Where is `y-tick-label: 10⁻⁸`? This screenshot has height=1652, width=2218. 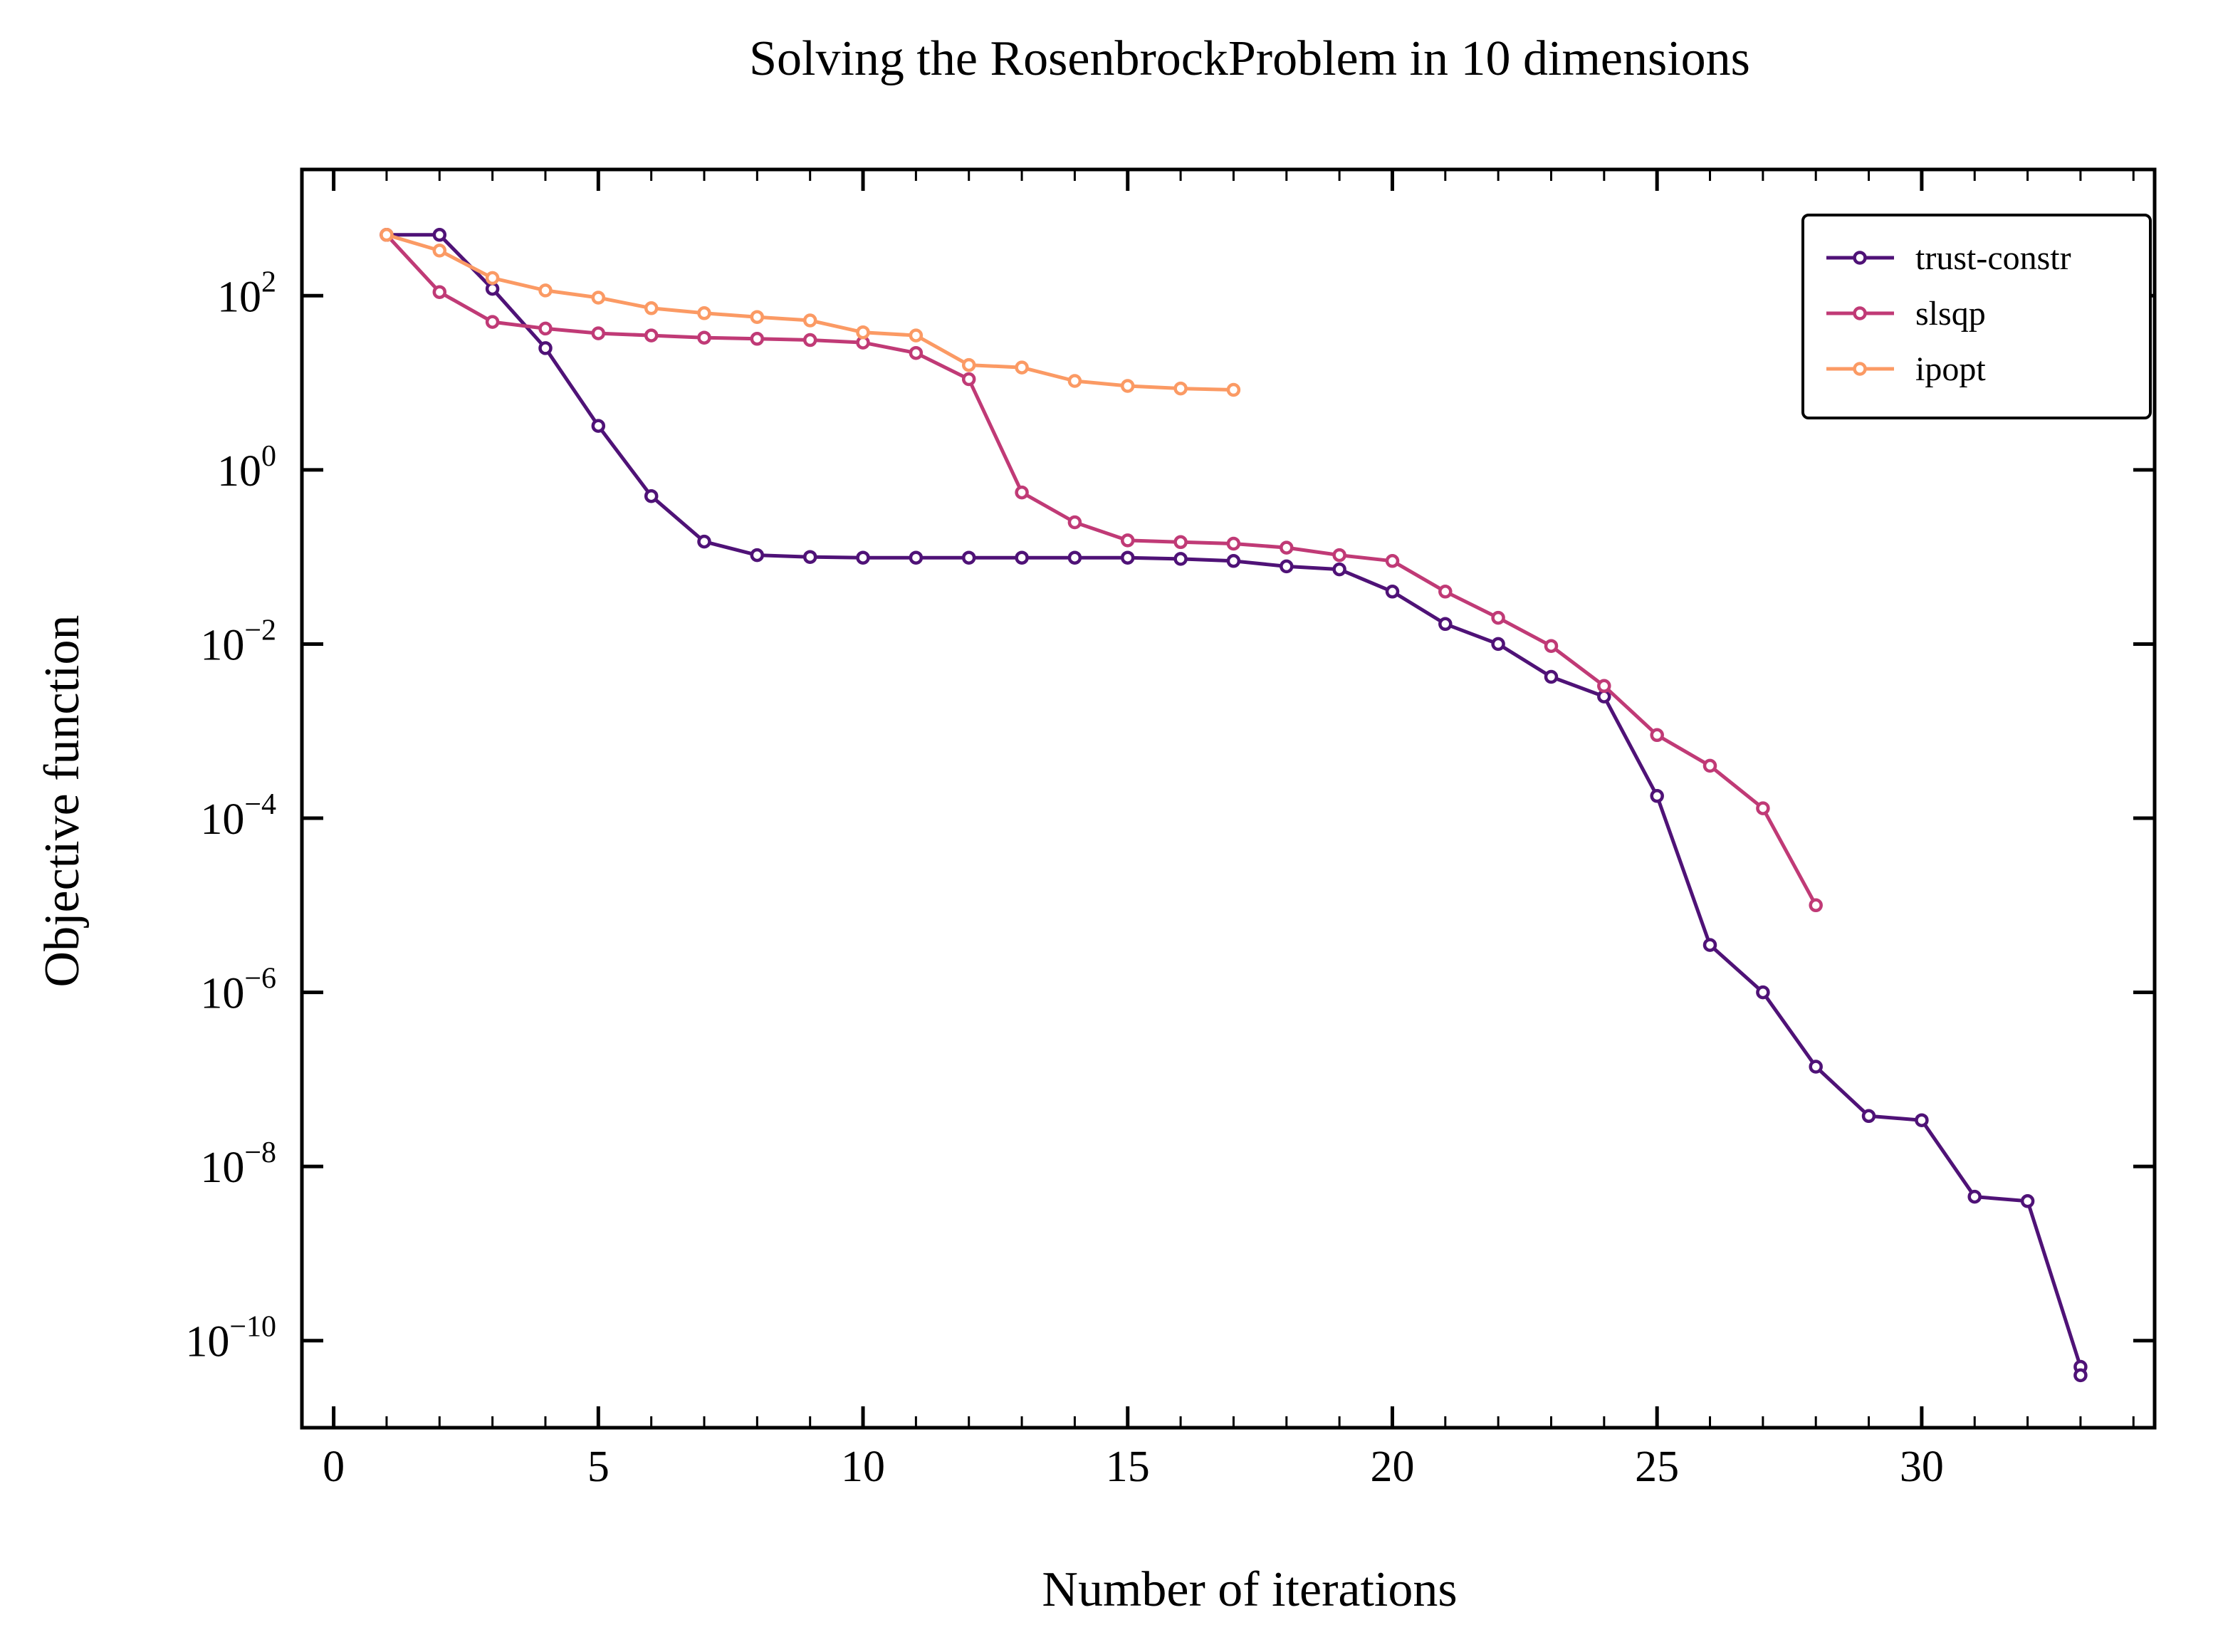
y-tick-label: 10⁻⁸ is located at coordinates (238, 1164).